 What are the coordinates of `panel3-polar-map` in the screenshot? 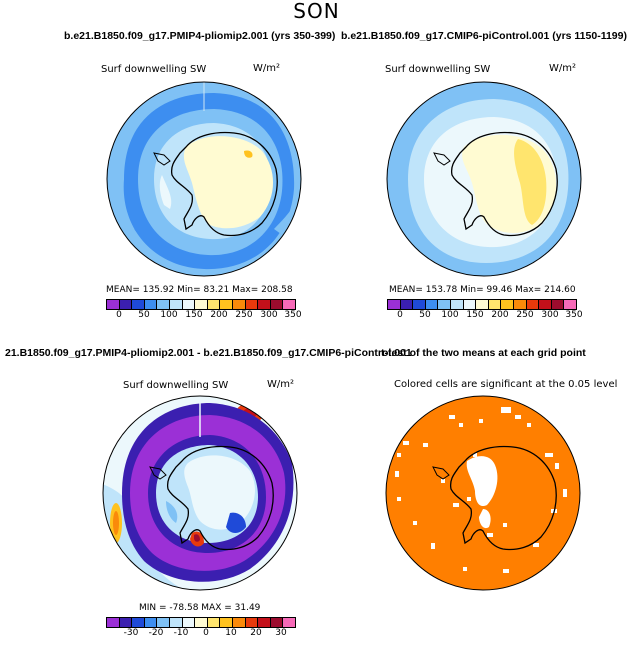 It's located at (200, 493).